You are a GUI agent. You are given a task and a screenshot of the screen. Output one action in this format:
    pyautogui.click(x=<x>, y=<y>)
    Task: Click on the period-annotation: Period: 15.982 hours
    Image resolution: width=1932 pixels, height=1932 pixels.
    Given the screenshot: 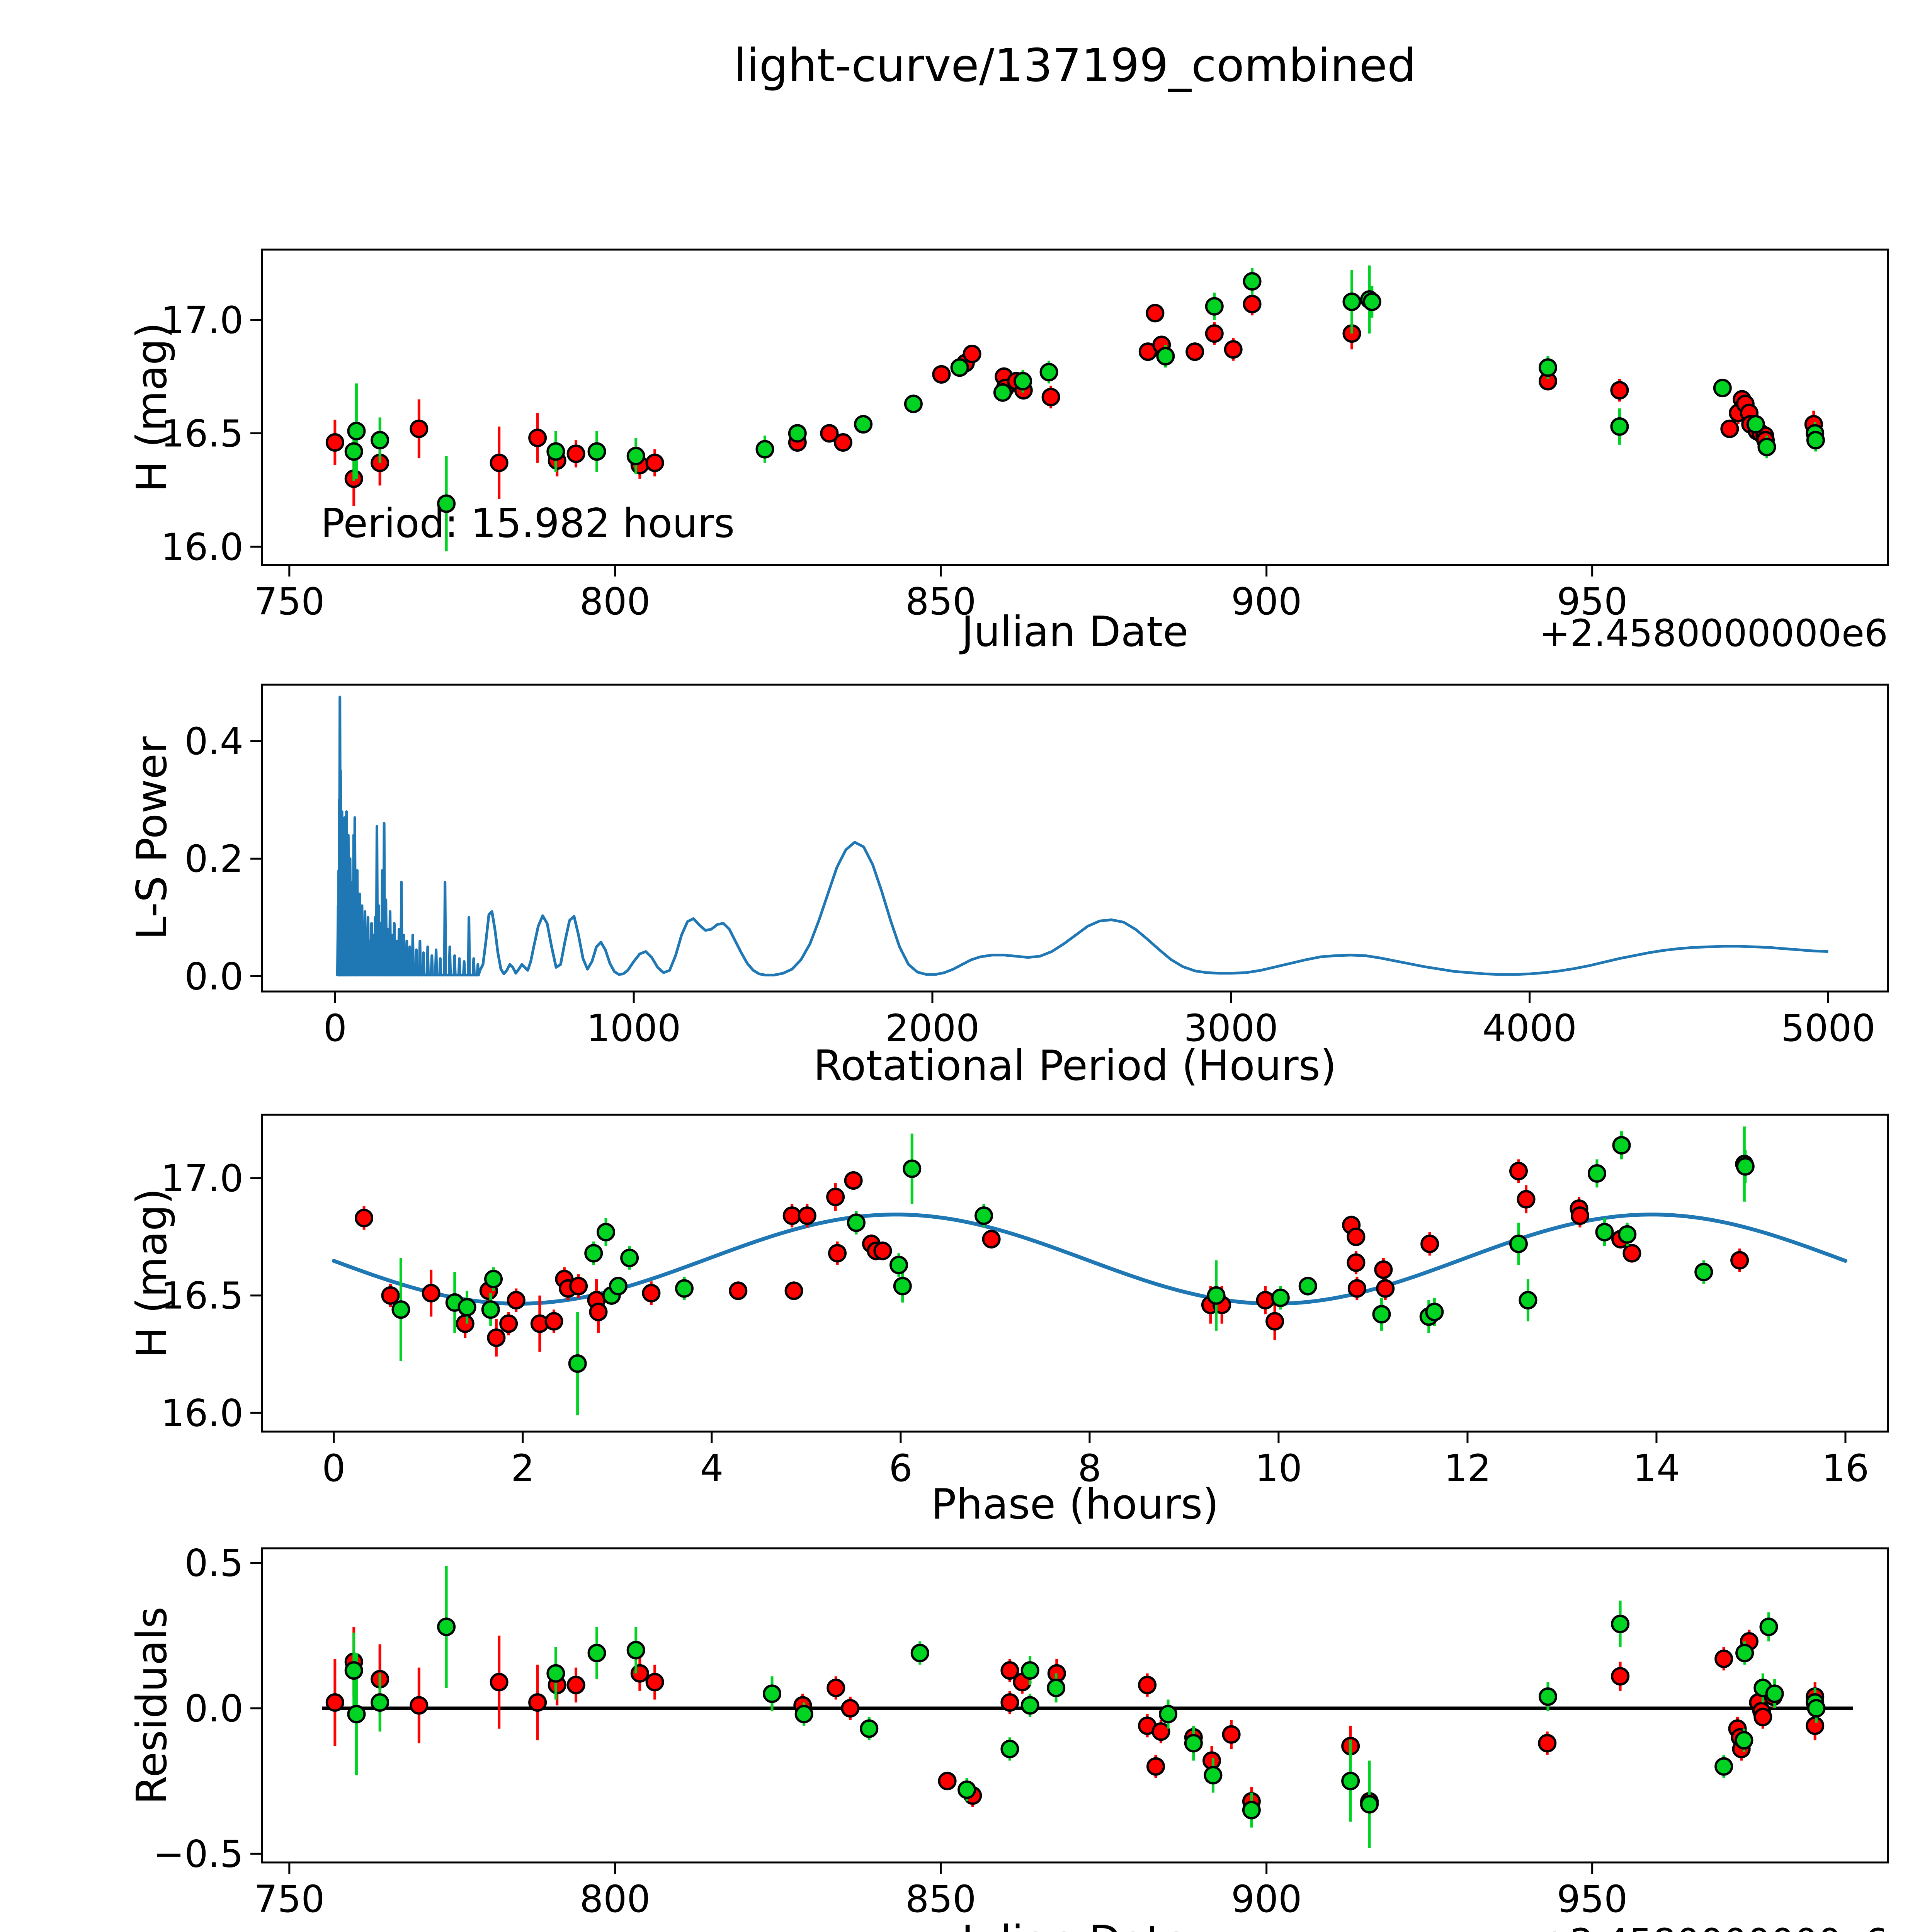 What is the action you would take?
    pyautogui.click(x=528, y=524)
    